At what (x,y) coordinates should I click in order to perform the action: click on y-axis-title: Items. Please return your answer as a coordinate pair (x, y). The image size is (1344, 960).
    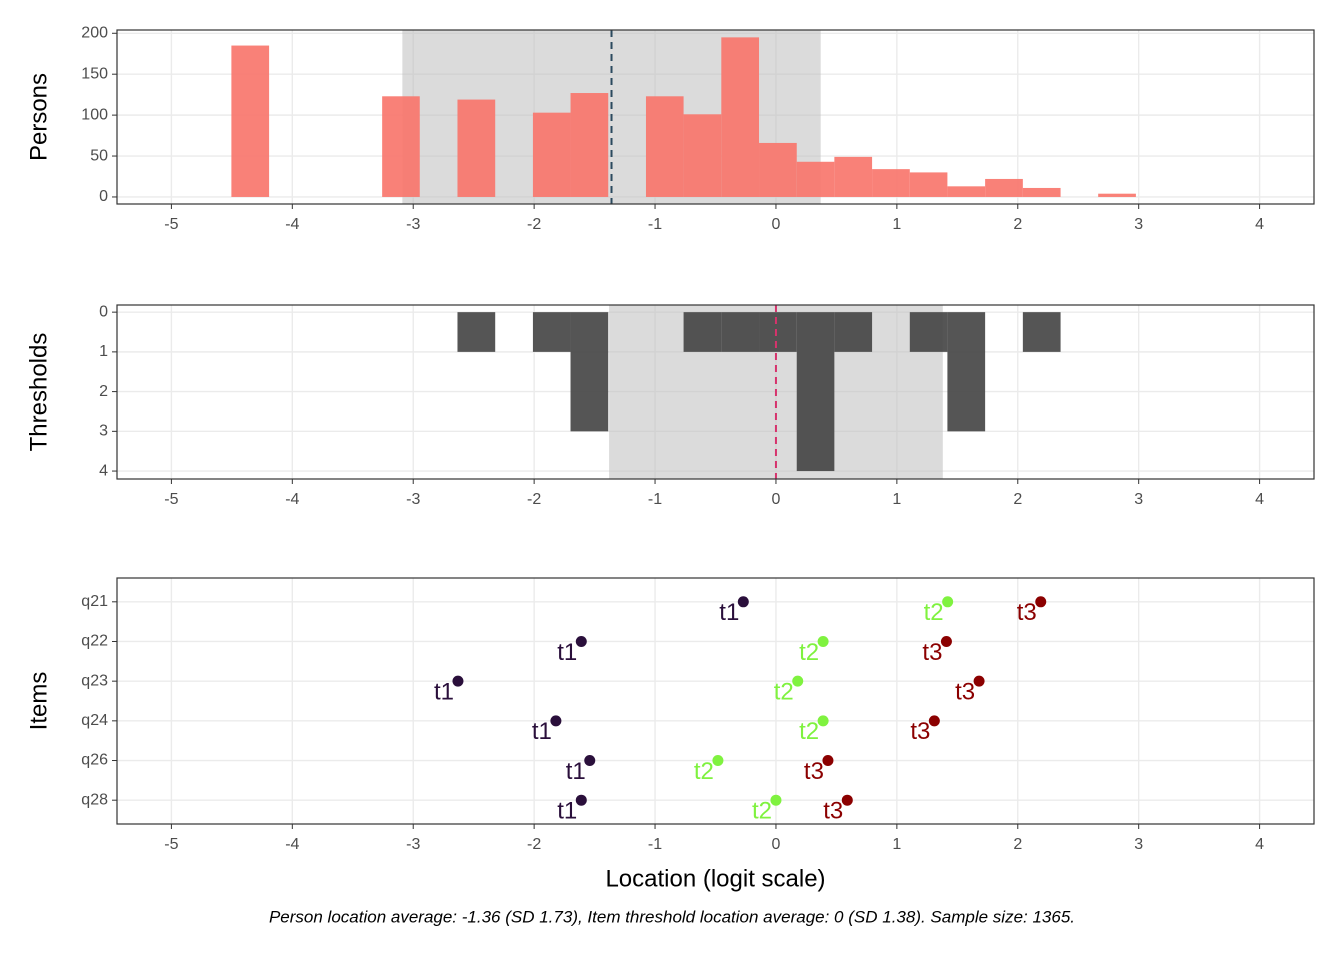
    Looking at the image, I should click on (38, 701).